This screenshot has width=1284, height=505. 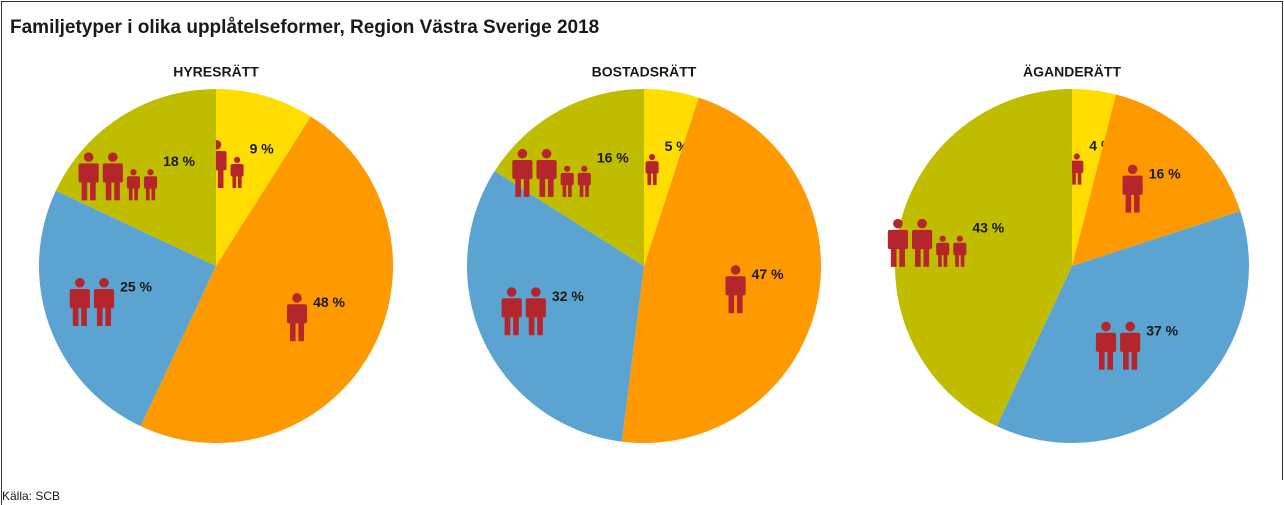 I want to click on value-label: 48 %, so click(x=329, y=302).